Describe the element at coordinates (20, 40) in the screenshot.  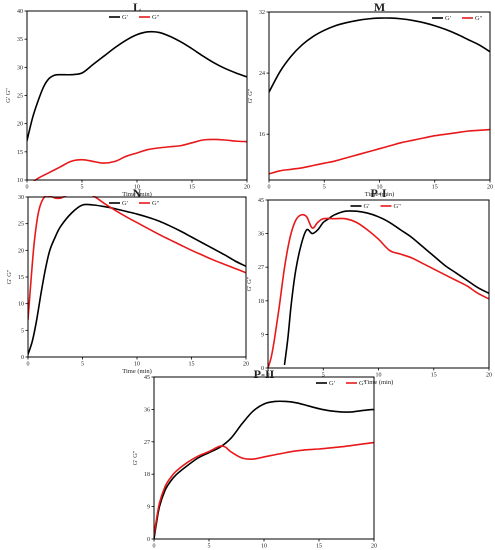
I see `y-tick-label: 35` at that location.